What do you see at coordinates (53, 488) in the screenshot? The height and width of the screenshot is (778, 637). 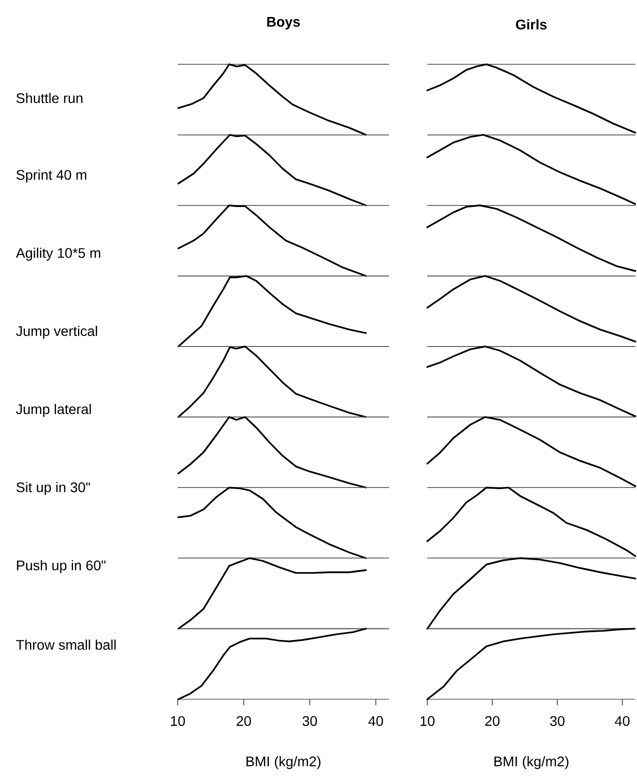 I see `y-axis-title: Sit up in 30"` at bounding box center [53, 488].